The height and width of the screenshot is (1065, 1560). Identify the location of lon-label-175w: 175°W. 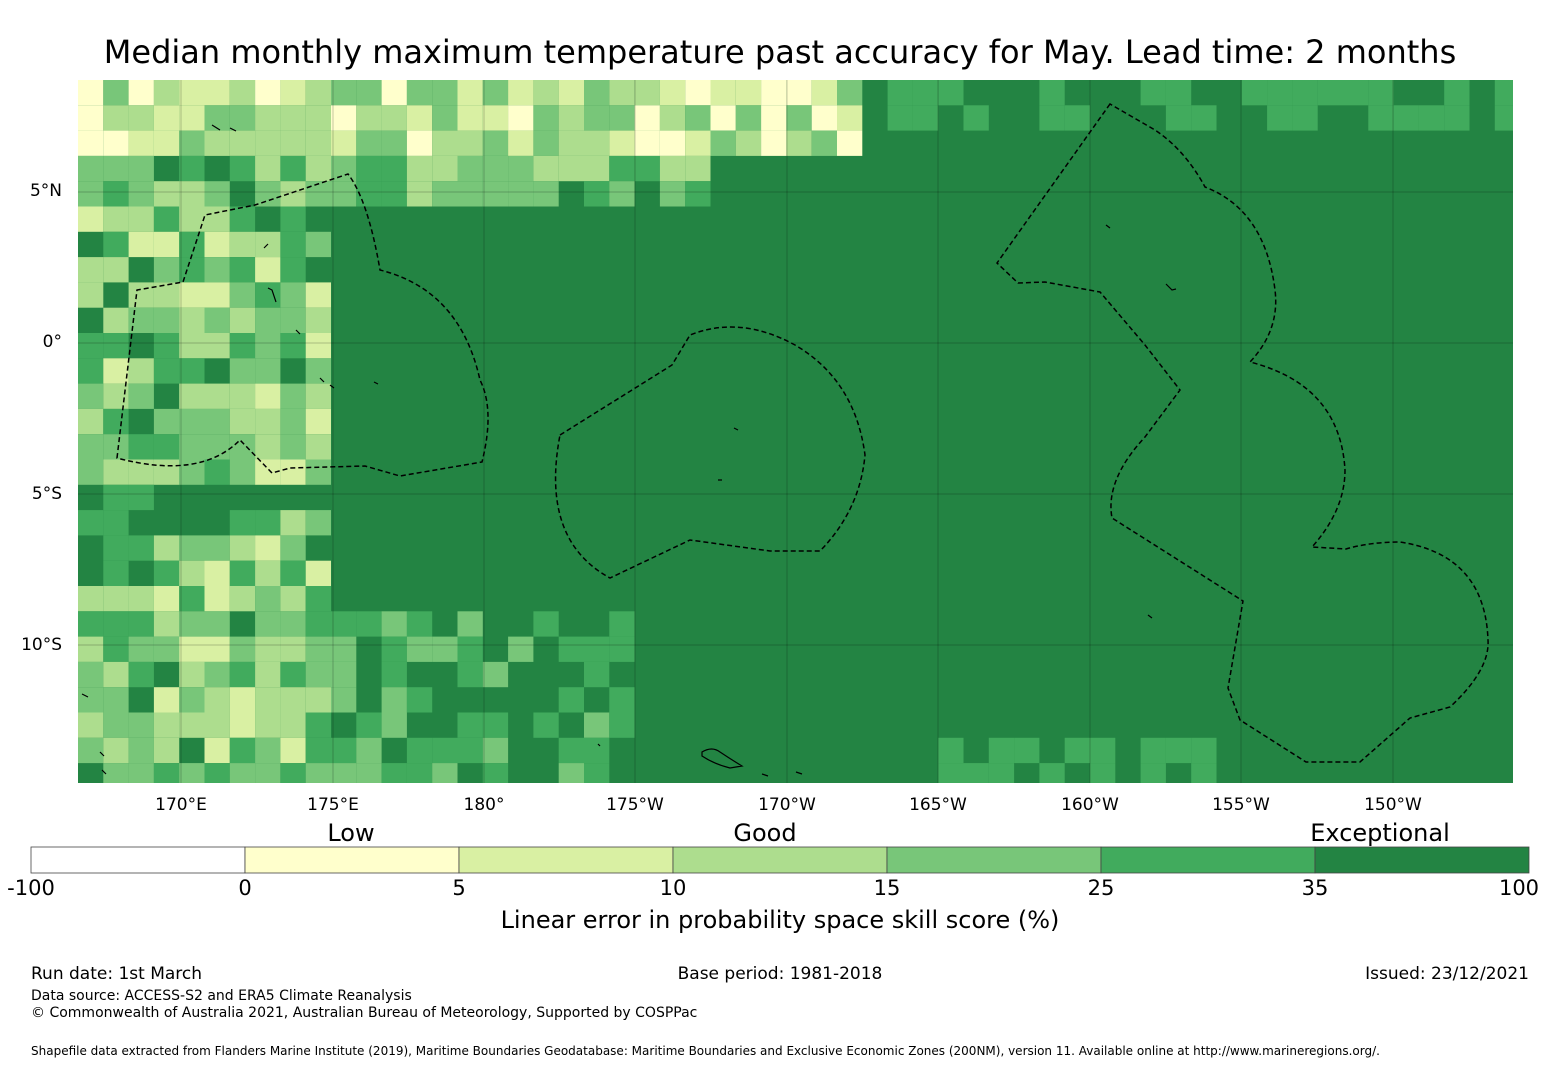
(635, 805).